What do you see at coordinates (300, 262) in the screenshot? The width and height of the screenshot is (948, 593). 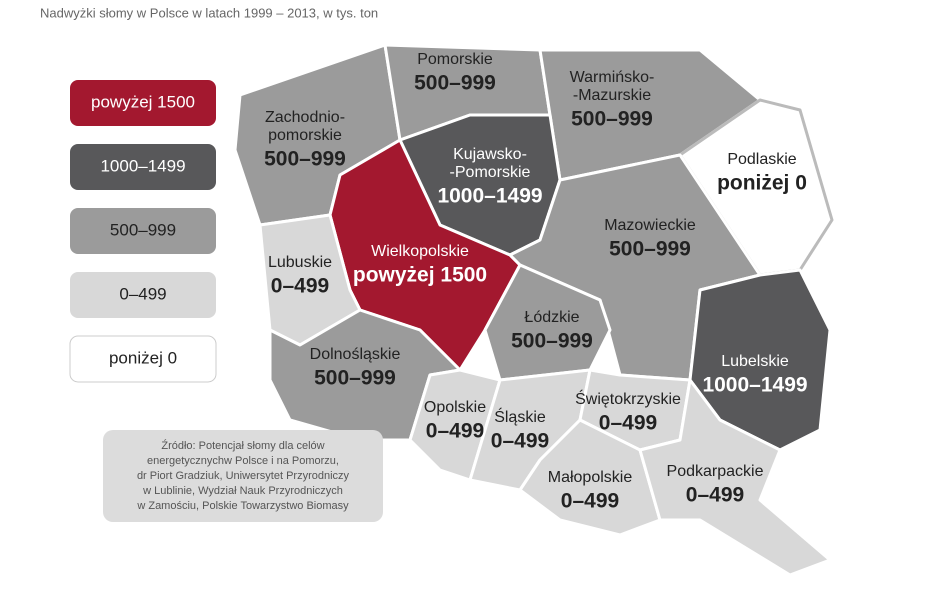 I see `region-name: Lubuskie` at bounding box center [300, 262].